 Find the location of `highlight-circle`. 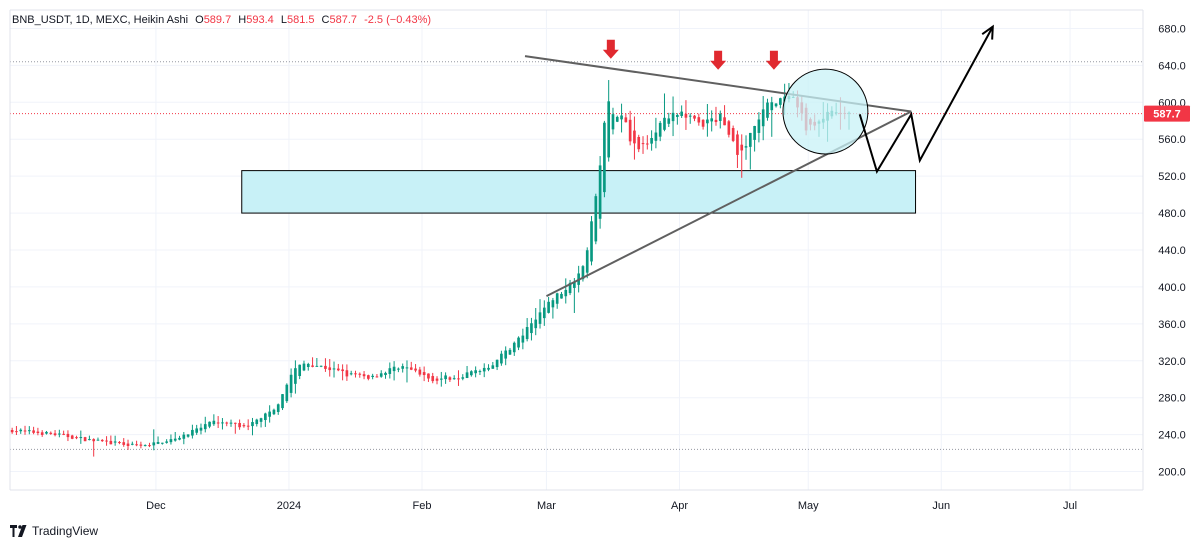

highlight-circle is located at coordinates (825, 111).